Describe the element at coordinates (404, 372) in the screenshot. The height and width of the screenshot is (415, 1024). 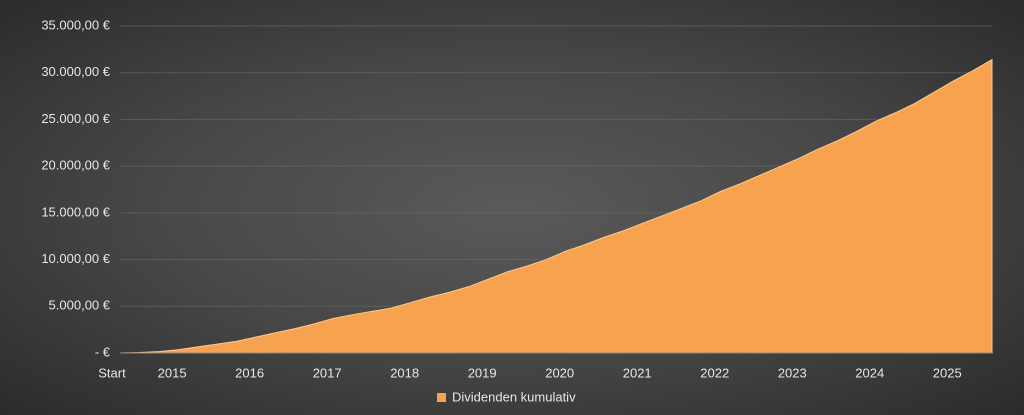
I see `x-tick-label: 2018` at that location.